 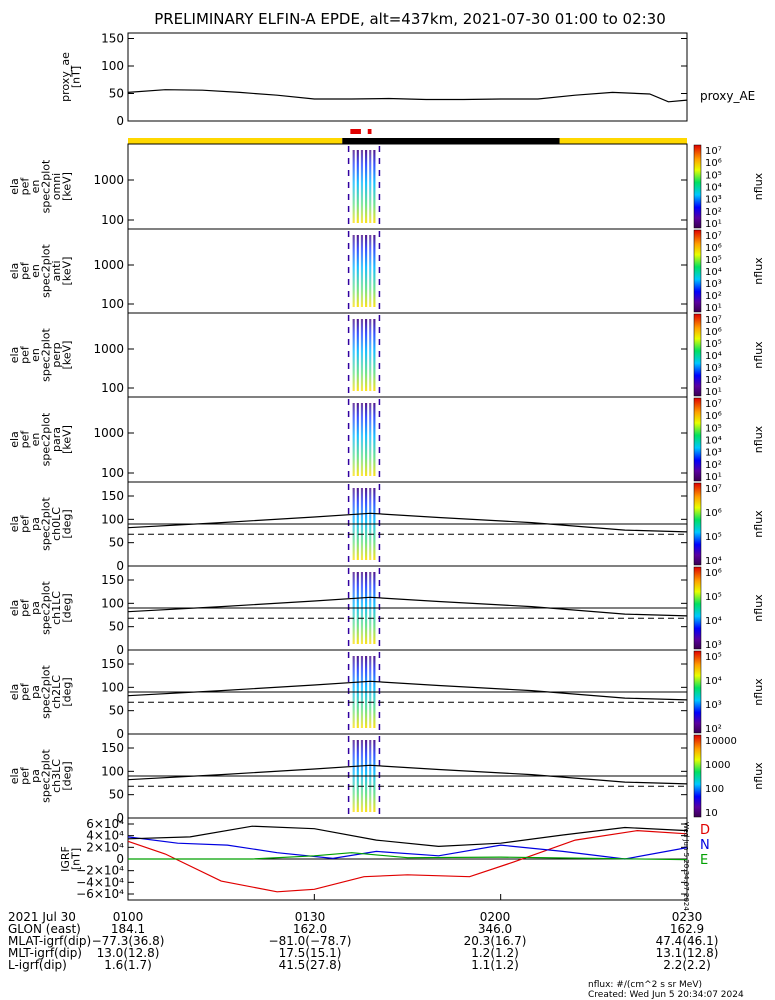 I want to click on footer-value: 184.1, so click(x=128, y=929).